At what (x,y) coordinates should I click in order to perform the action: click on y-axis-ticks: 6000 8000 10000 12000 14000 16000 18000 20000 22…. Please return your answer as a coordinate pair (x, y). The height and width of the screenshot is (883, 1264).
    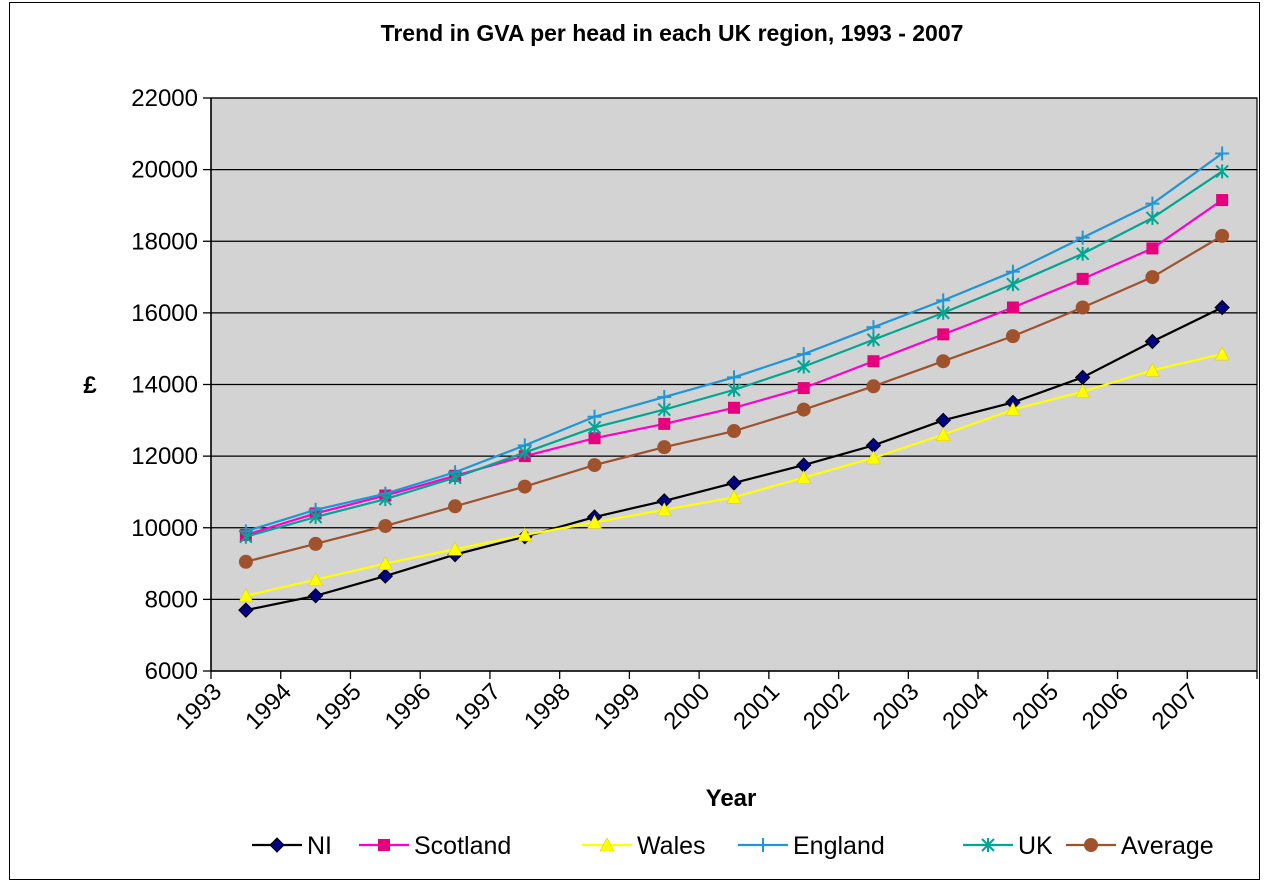
    Looking at the image, I should click on (171, 385).